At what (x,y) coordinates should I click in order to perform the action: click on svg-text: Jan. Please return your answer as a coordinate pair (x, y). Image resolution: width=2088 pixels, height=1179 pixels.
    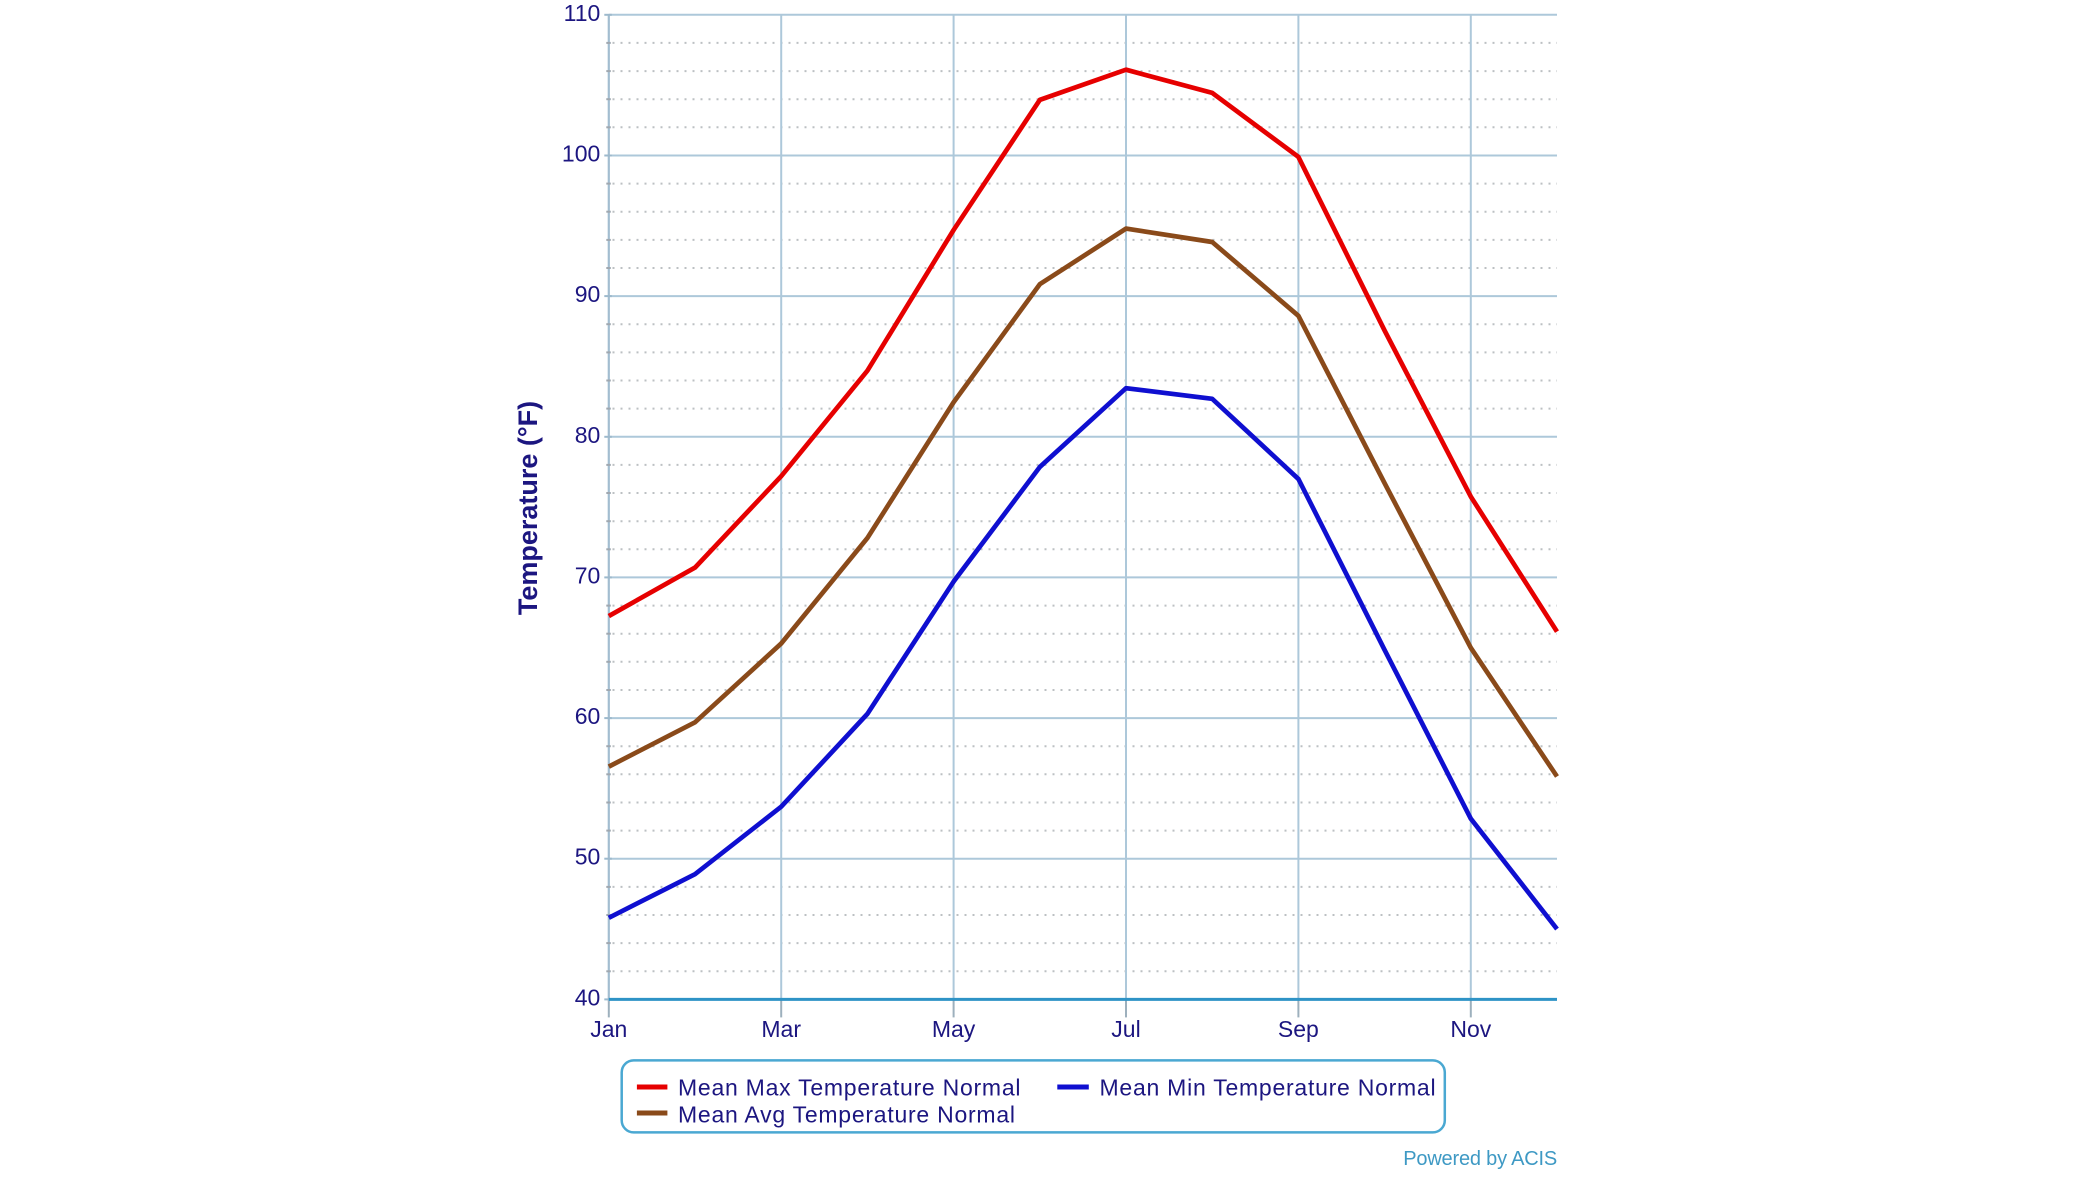
    Looking at the image, I should click on (608, 1029).